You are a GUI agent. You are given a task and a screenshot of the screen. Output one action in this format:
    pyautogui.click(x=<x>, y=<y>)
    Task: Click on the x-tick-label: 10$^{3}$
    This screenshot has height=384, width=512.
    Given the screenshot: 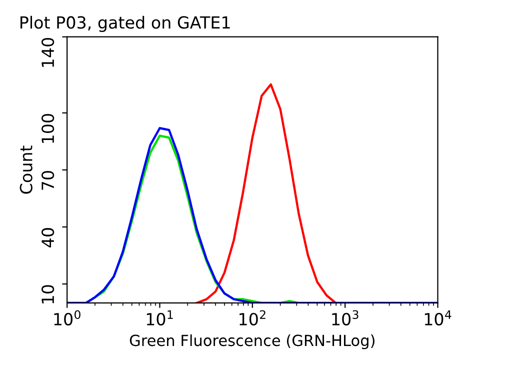 What is the action you would take?
    pyautogui.click(x=345, y=318)
    